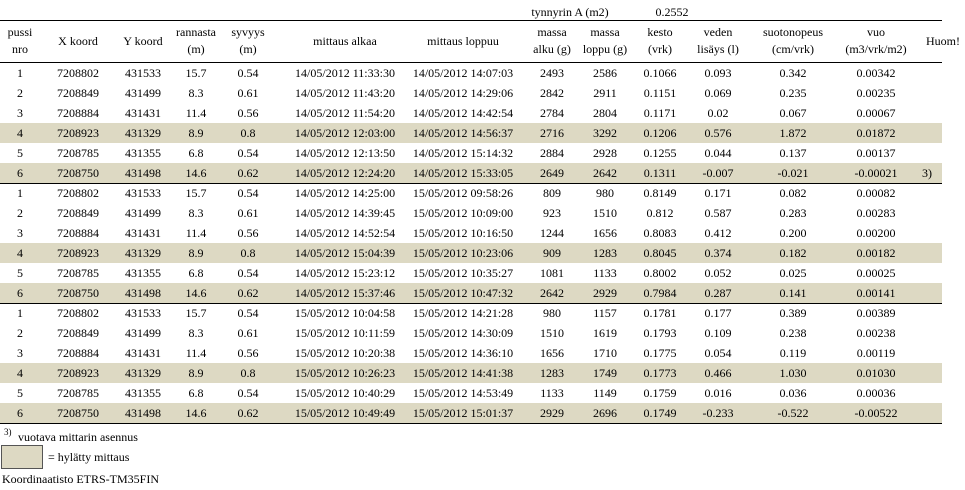 This screenshot has height=490, width=965. What do you see at coordinates (143, 373) in the screenshot?
I see `cell: 431329` at bounding box center [143, 373].